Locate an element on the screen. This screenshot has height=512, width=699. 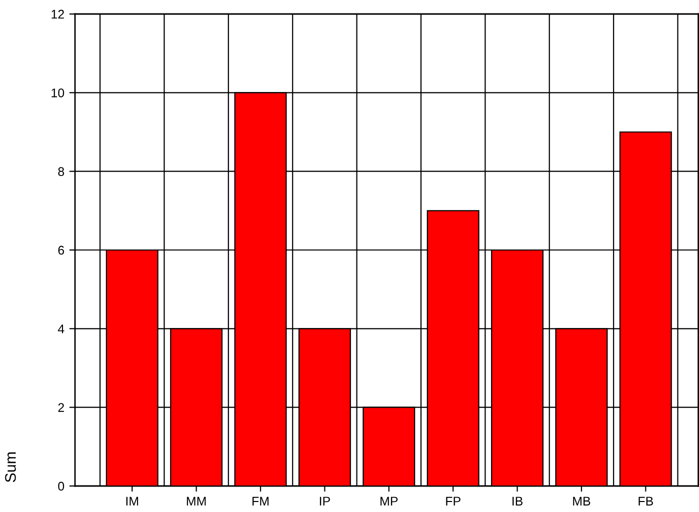
y-tick-label: 2 is located at coordinates (61, 407).